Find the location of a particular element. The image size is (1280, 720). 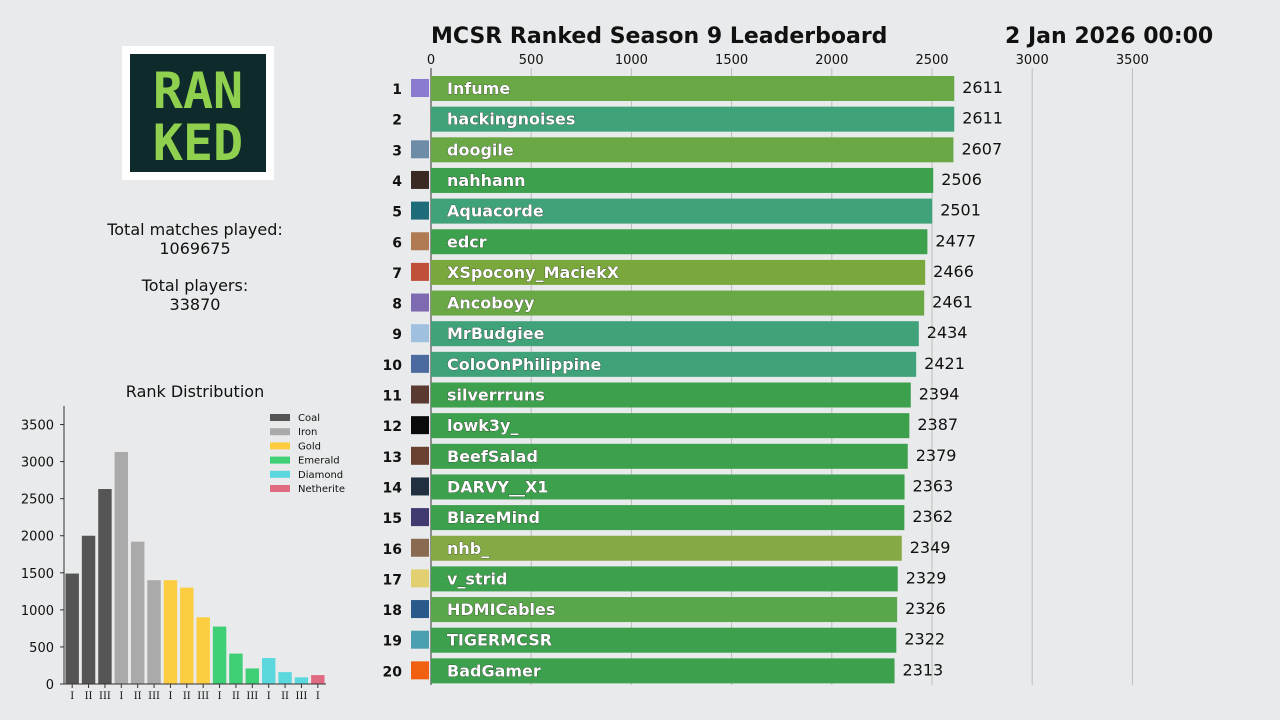

total-matches-label: Total matches played: is located at coordinates (195, 229).